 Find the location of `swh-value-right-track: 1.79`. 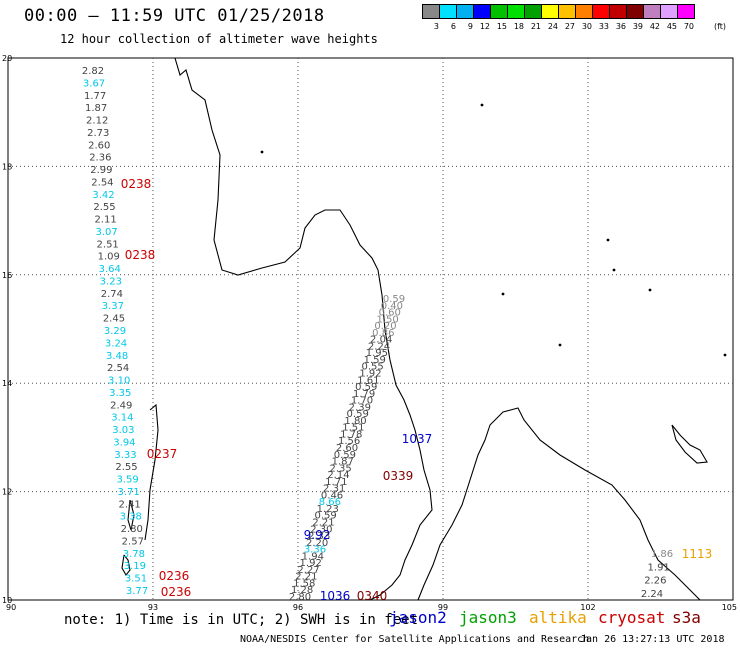

swh-value-right-track: 1.79 is located at coordinates (364, 394).